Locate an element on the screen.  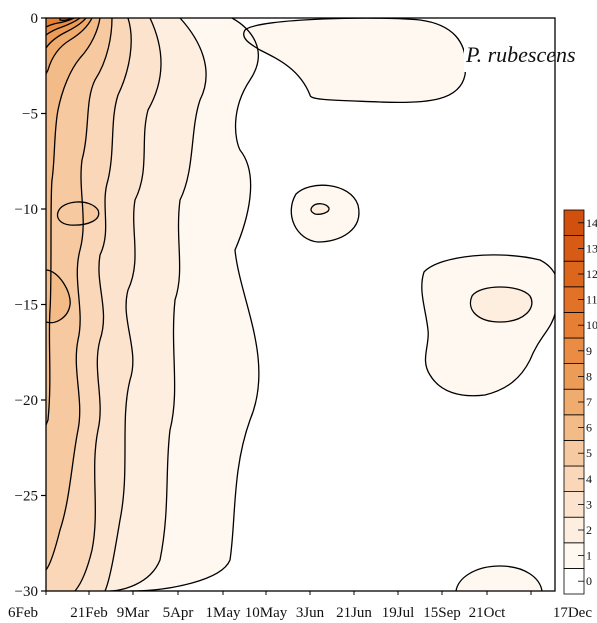
colorbar-label-11: 11 is located at coordinates (591, 300).